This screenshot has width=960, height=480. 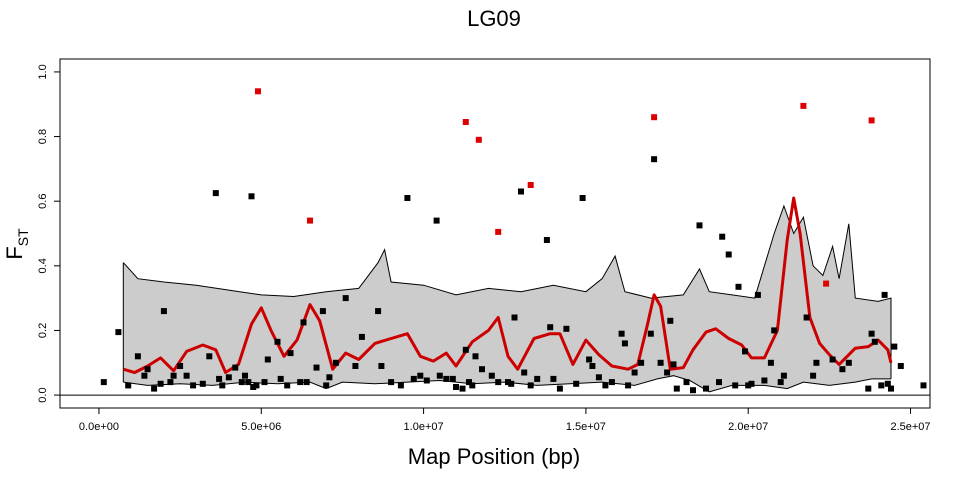 What do you see at coordinates (49, 233) in the screenshot?
I see `y-axis: 0.0 0.2 0.4 0.6 0.8 1.0` at bounding box center [49, 233].